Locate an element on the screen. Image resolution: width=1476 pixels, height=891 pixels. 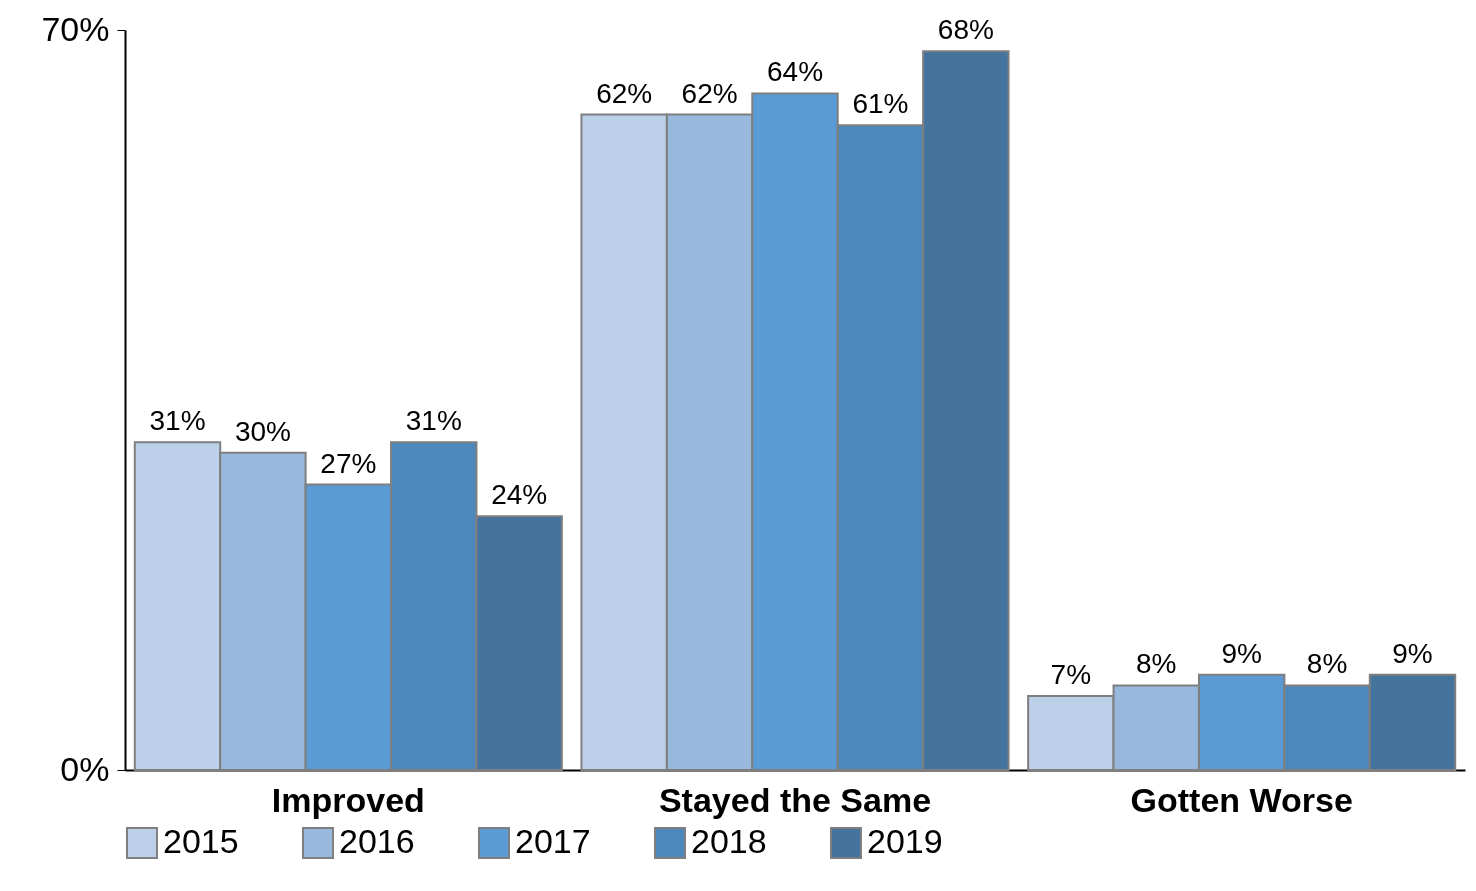
data-label: 24% is located at coordinates (519, 495).